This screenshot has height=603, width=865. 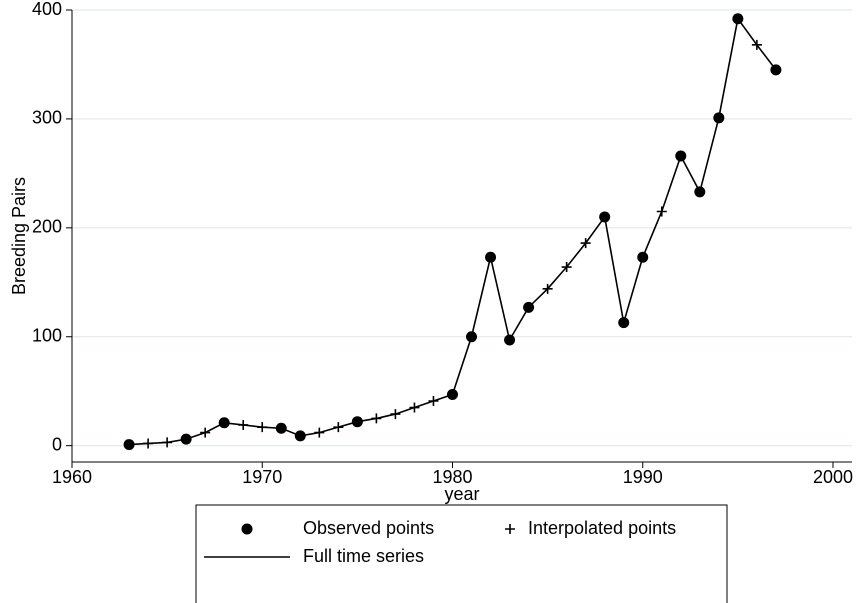 What do you see at coordinates (57, 444) in the screenshot?
I see `y-tick-label: 0` at bounding box center [57, 444].